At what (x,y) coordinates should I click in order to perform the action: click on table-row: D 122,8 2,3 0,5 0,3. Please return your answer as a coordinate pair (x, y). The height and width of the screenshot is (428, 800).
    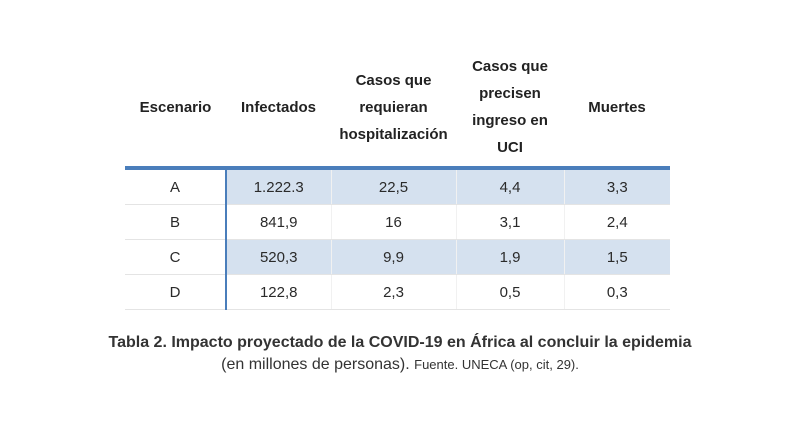
    Looking at the image, I should click on (397, 292).